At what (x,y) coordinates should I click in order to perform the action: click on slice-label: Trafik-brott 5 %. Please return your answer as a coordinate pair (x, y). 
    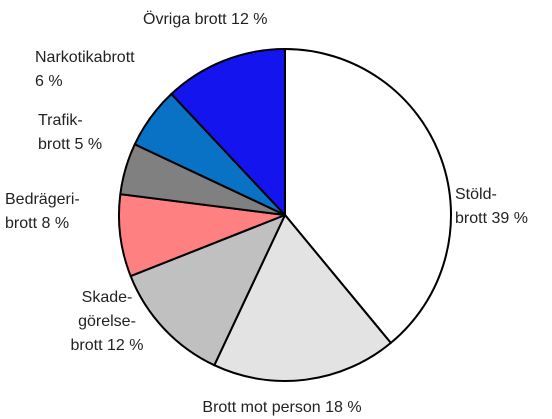
    Looking at the image, I should click on (70, 132).